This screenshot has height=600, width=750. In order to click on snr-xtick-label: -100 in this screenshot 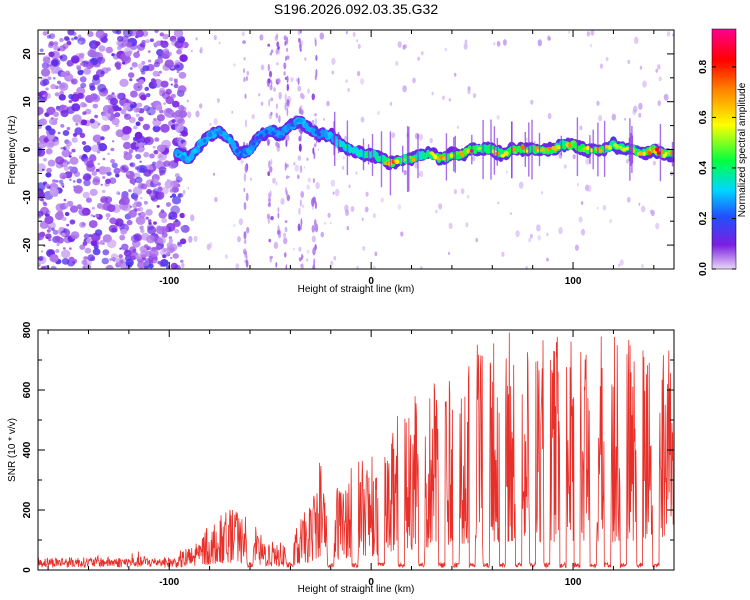, I will do `click(169, 582)`.